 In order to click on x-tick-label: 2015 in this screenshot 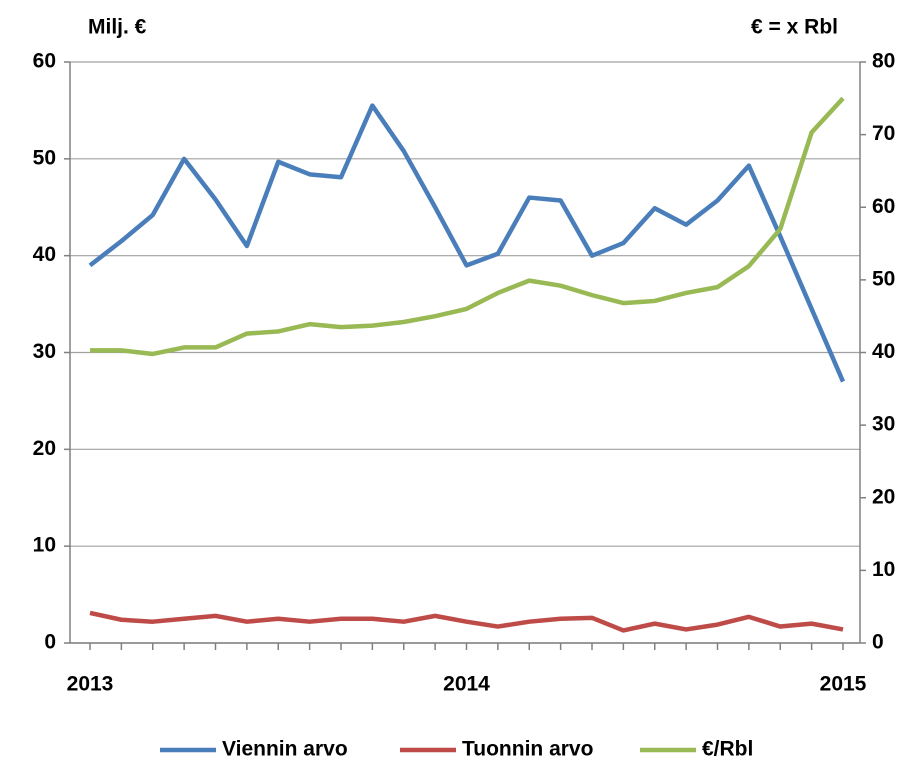, I will do `click(843, 684)`.